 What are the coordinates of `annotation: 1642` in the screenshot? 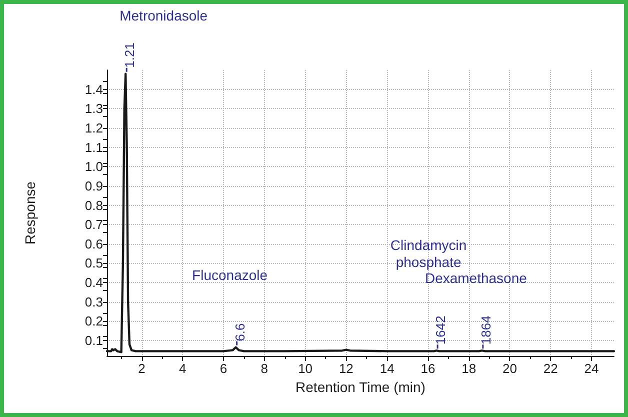 It's located at (440, 330).